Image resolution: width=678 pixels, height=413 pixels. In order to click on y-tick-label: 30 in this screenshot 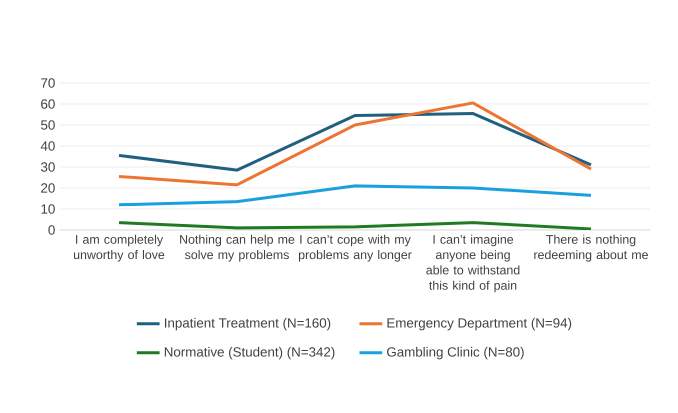, I will do `click(47, 167)`.